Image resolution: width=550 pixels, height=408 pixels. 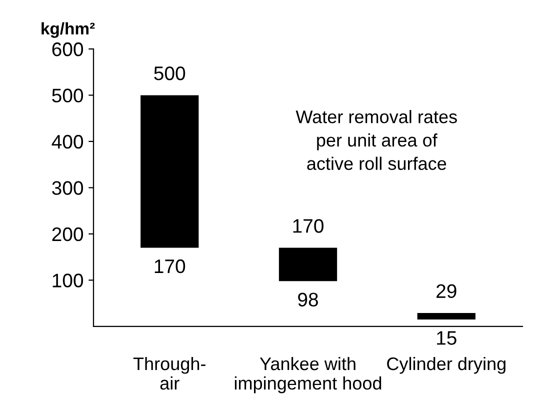 I want to click on annotation: 500, so click(x=170, y=73).